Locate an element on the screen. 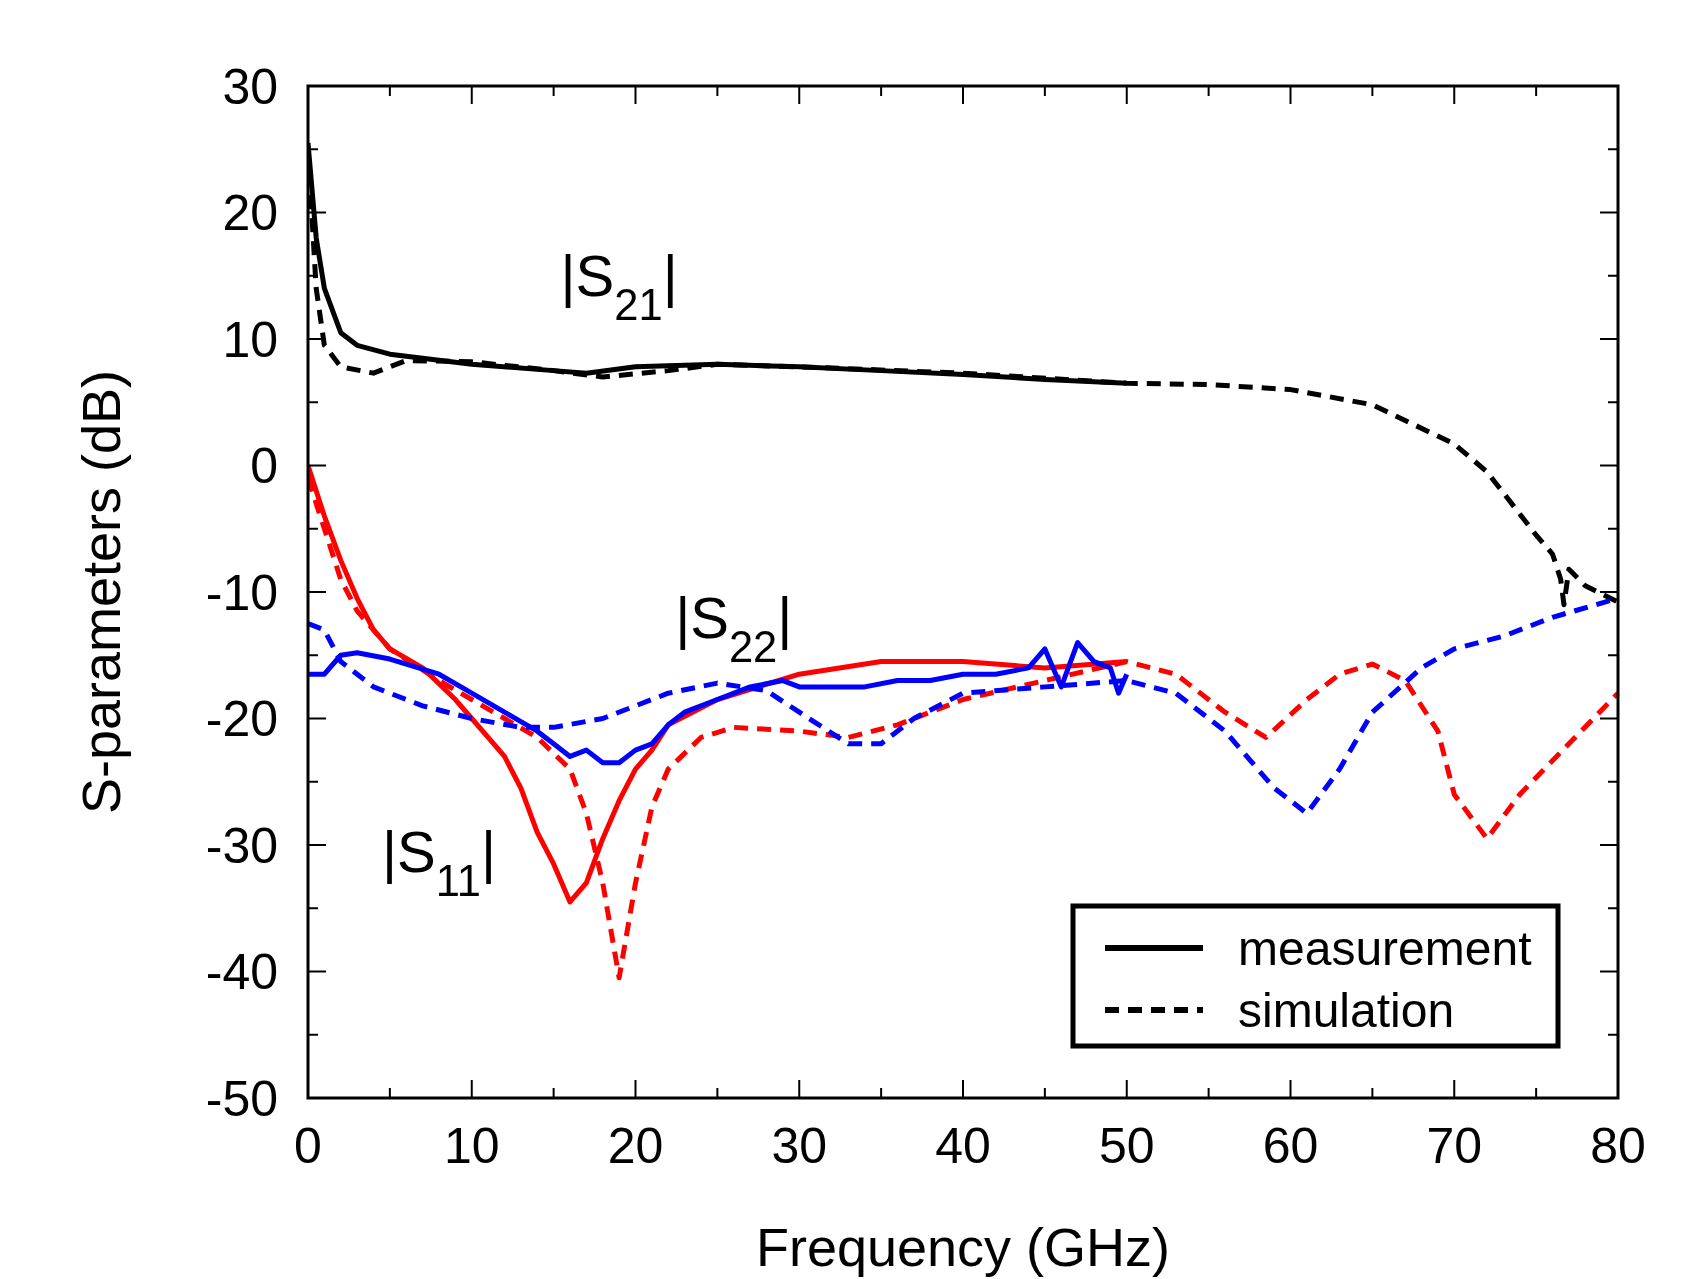 The image size is (1706, 1279). x-tick-label: 80 is located at coordinates (1618, 1146).